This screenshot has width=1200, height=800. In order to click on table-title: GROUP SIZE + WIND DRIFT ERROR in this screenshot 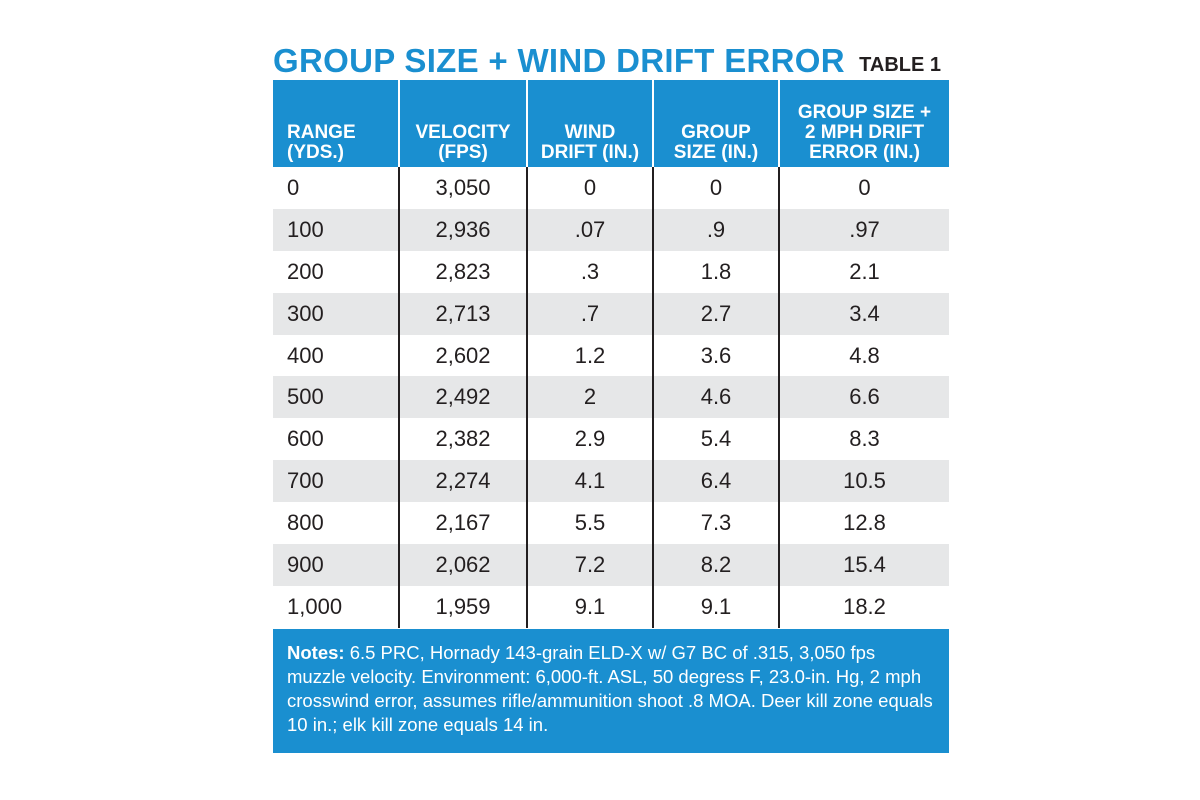, I will do `click(559, 60)`.